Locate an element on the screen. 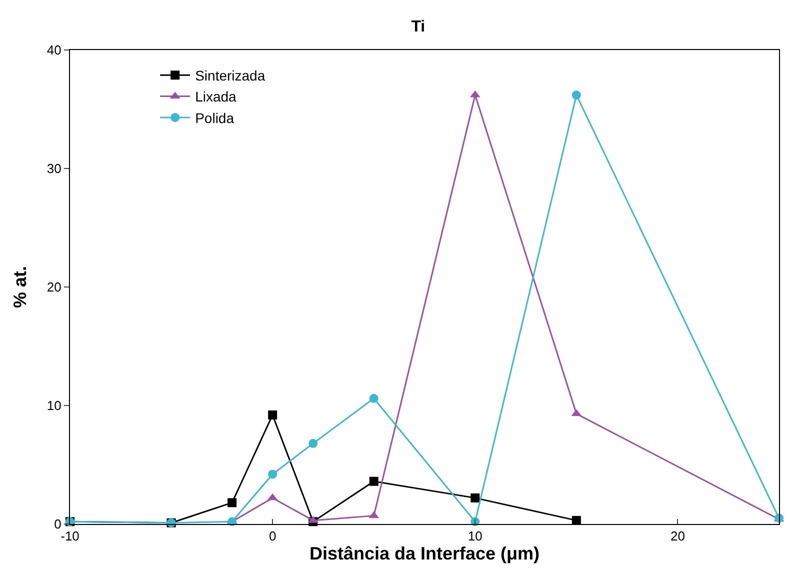 This screenshot has width=789, height=584. legend-label: Lixada is located at coordinates (216, 96).